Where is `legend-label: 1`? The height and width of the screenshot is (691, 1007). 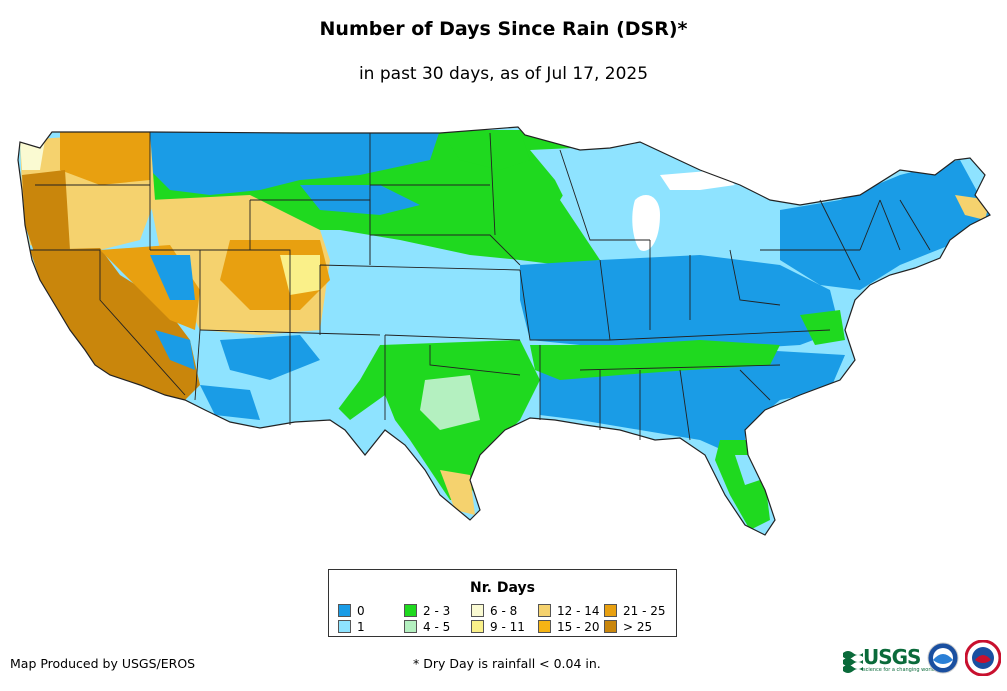 legend-label: 1 is located at coordinates (361, 627).